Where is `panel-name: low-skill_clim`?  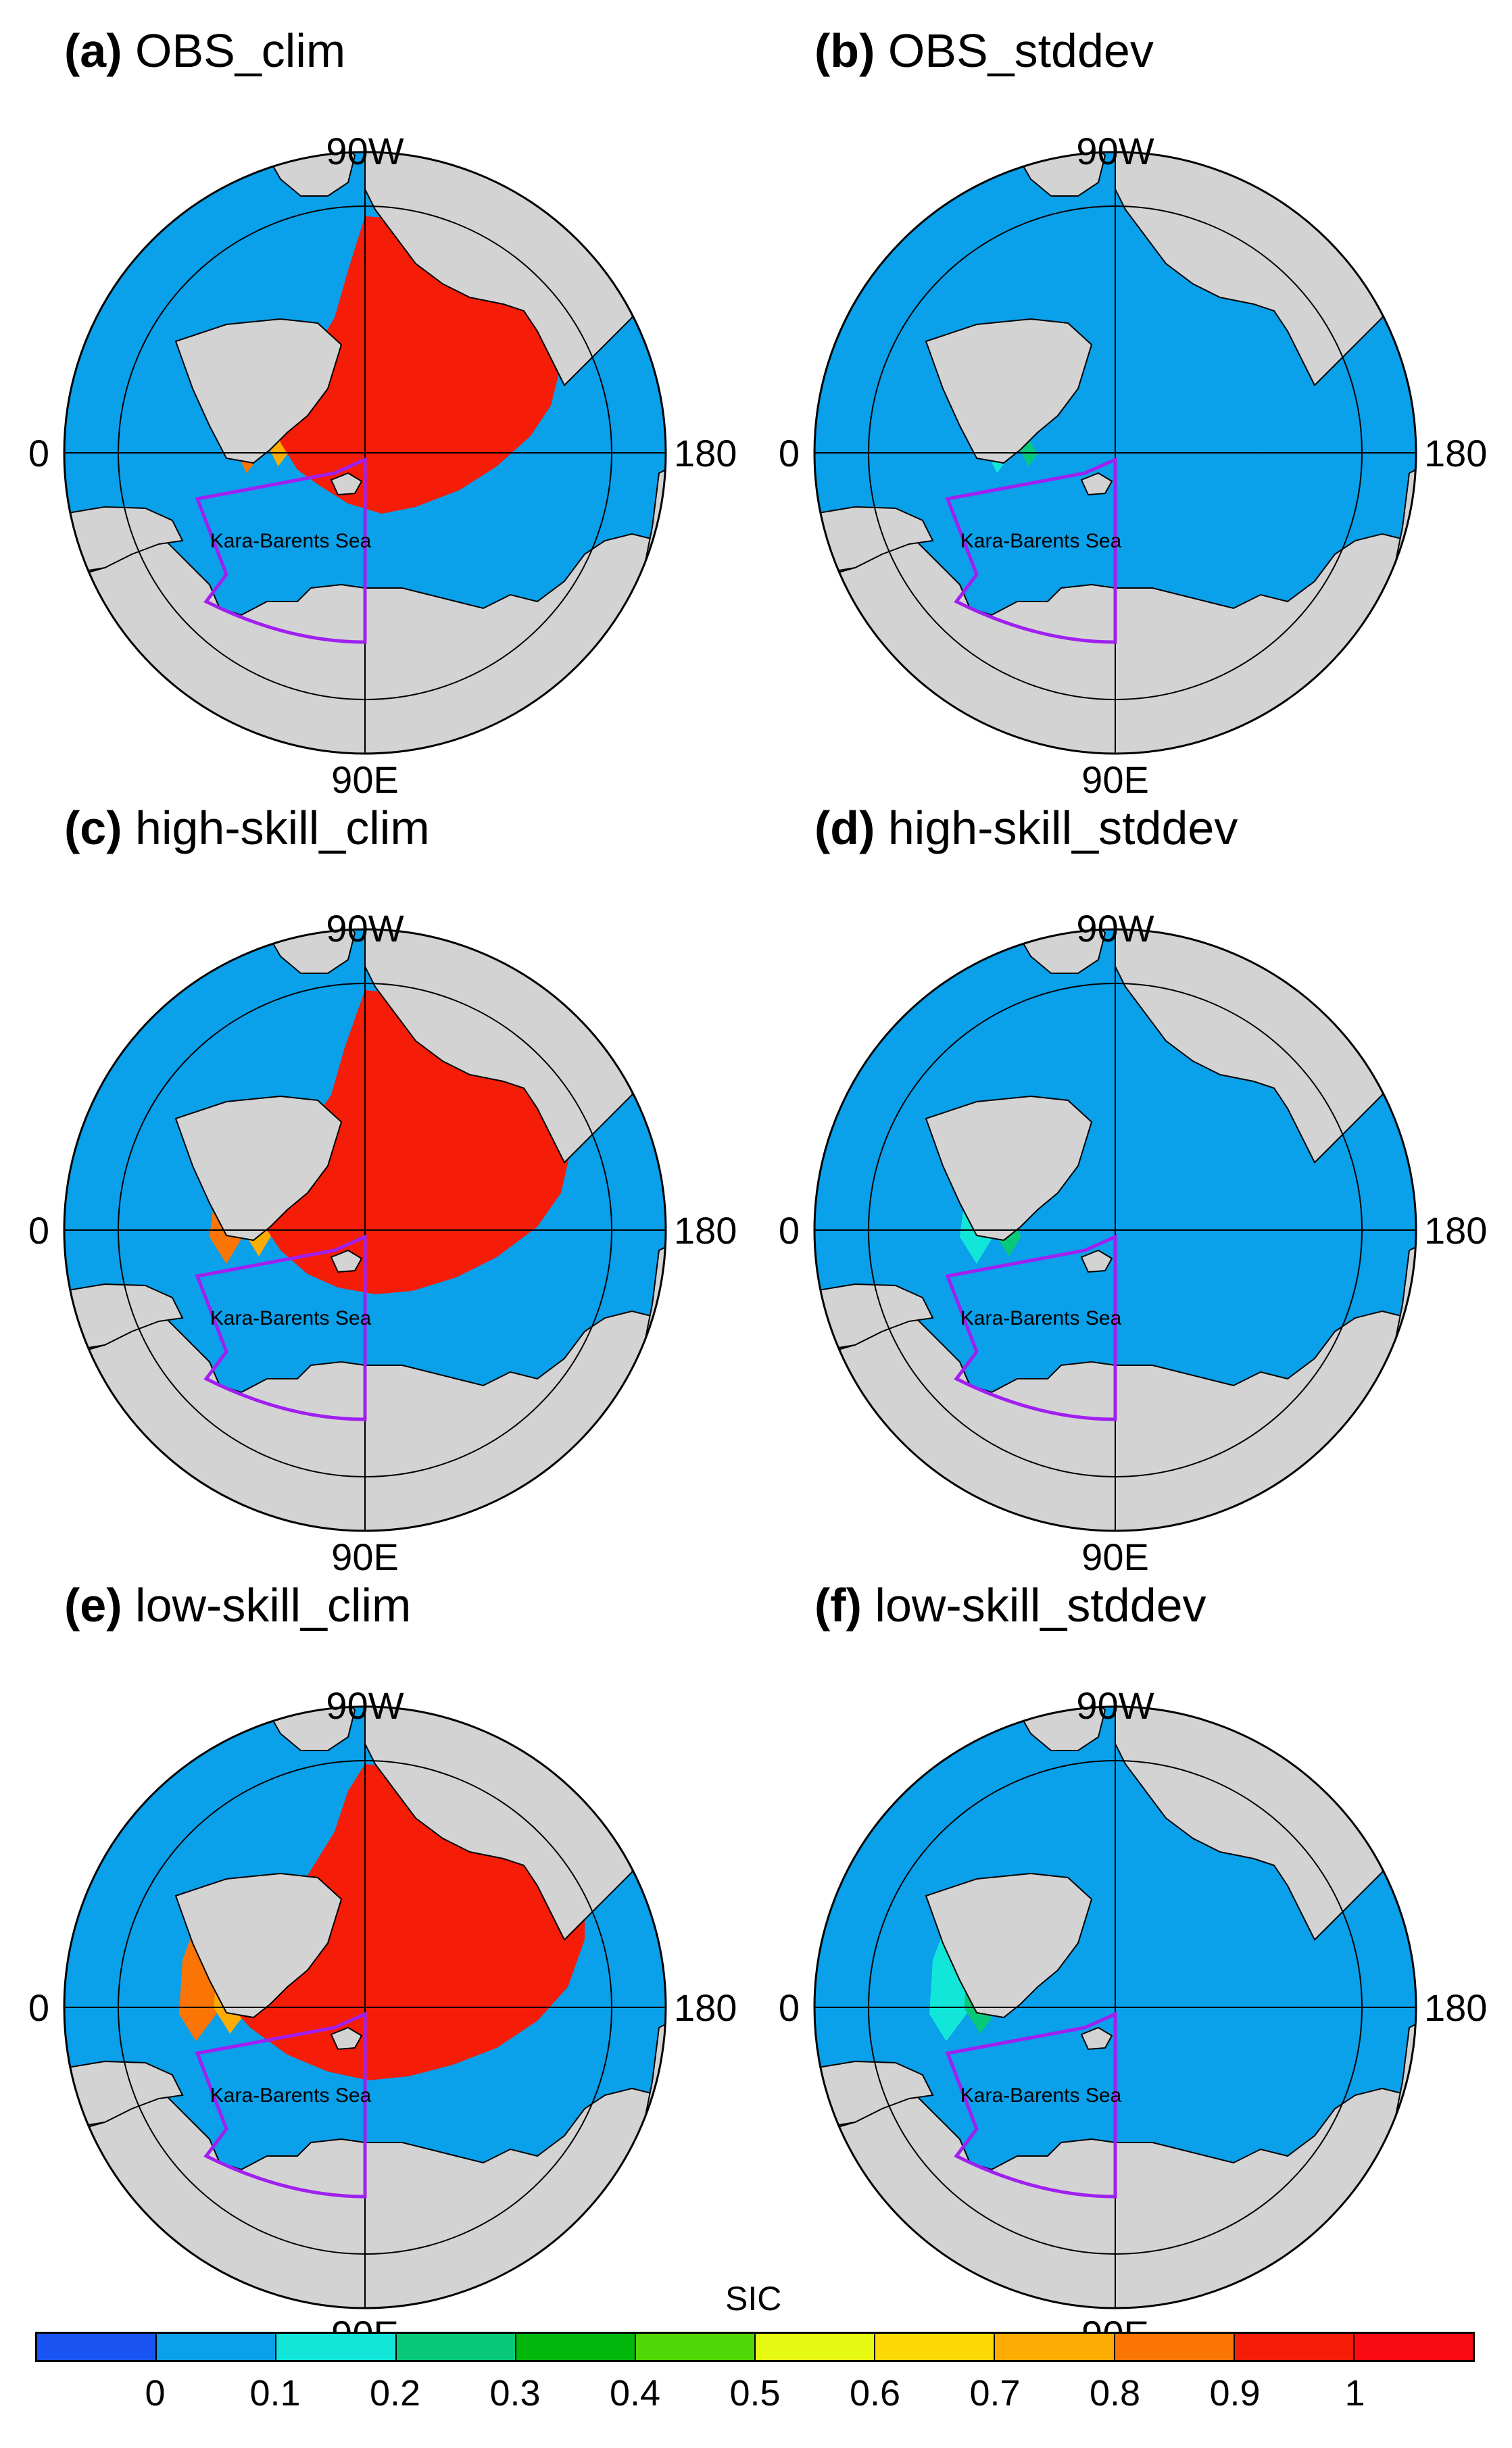
panel-name: low-skill_clim is located at coordinates (273, 1605).